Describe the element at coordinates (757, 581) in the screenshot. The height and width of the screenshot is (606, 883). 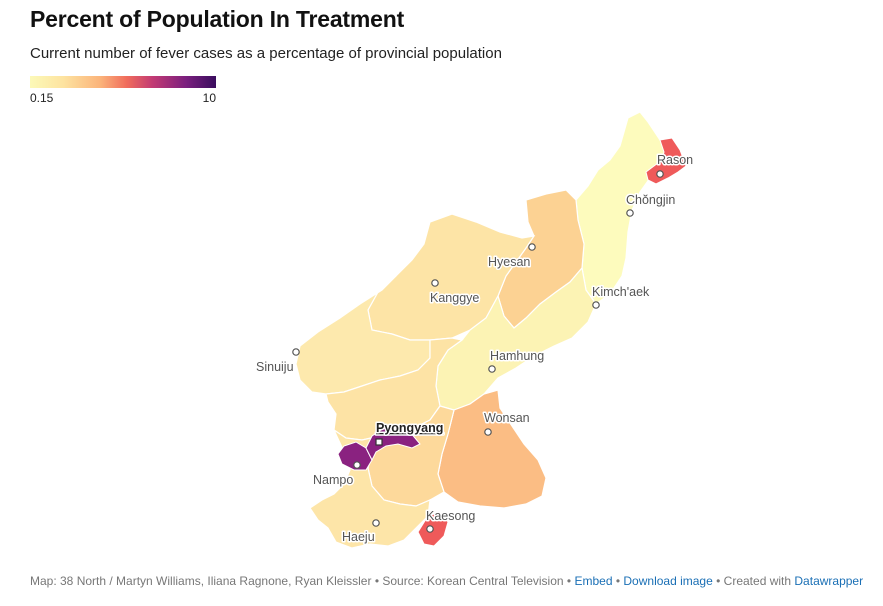
I see `created-with-text: Created with` at that location.